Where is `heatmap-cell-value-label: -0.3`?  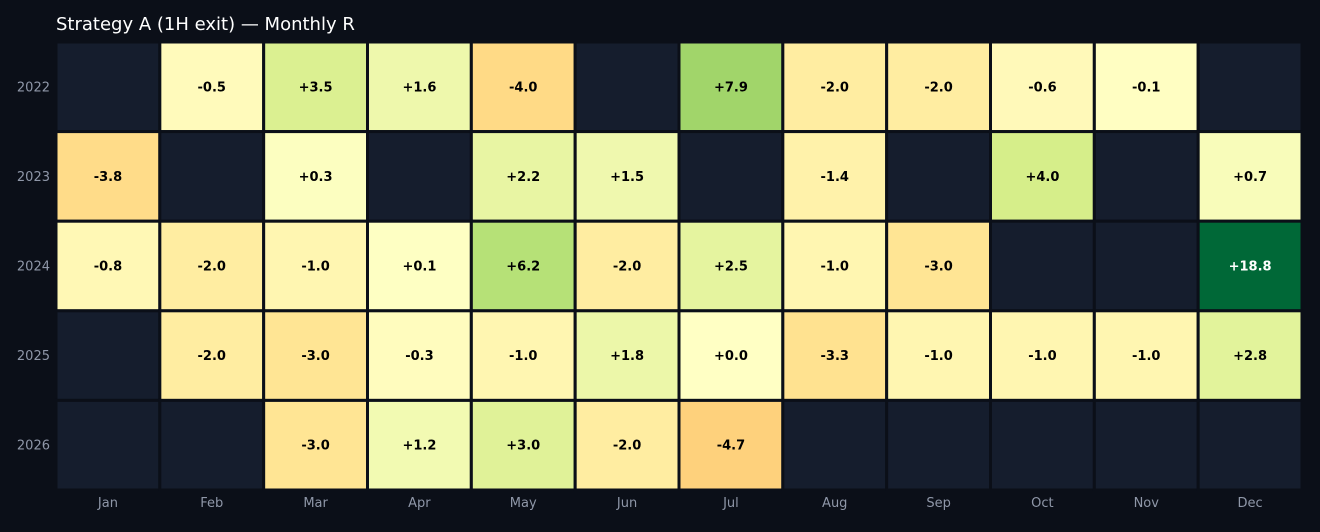 heatmap-cell-value-label: -0.3 is located at coordinates (419, 356).